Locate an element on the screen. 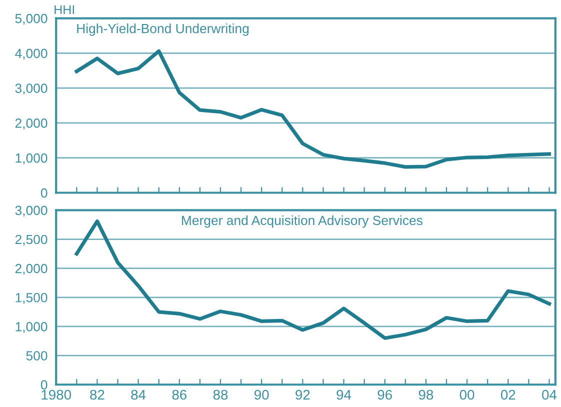  y-tick-label: 4,000 is located at coordinates (31, 54).